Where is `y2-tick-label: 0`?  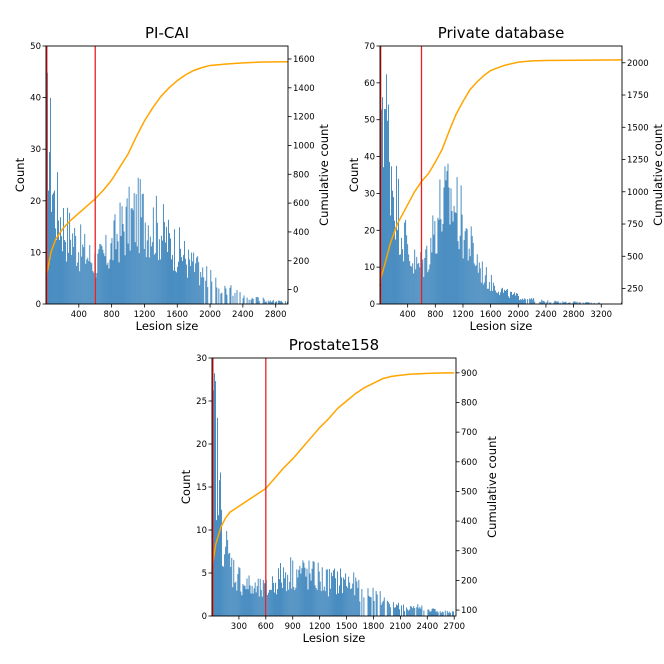
y2-tick-label: 0 is located at coordinates (295, 291).